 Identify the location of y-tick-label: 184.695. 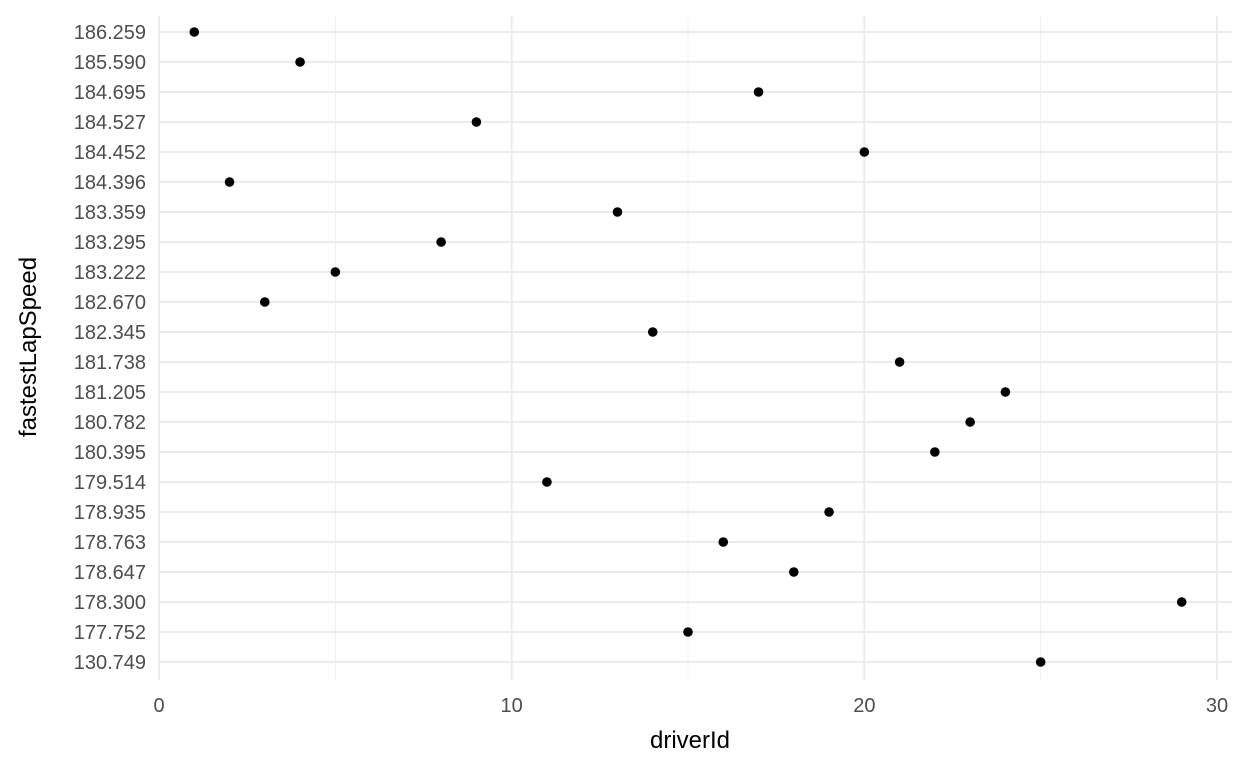
(110, 93).